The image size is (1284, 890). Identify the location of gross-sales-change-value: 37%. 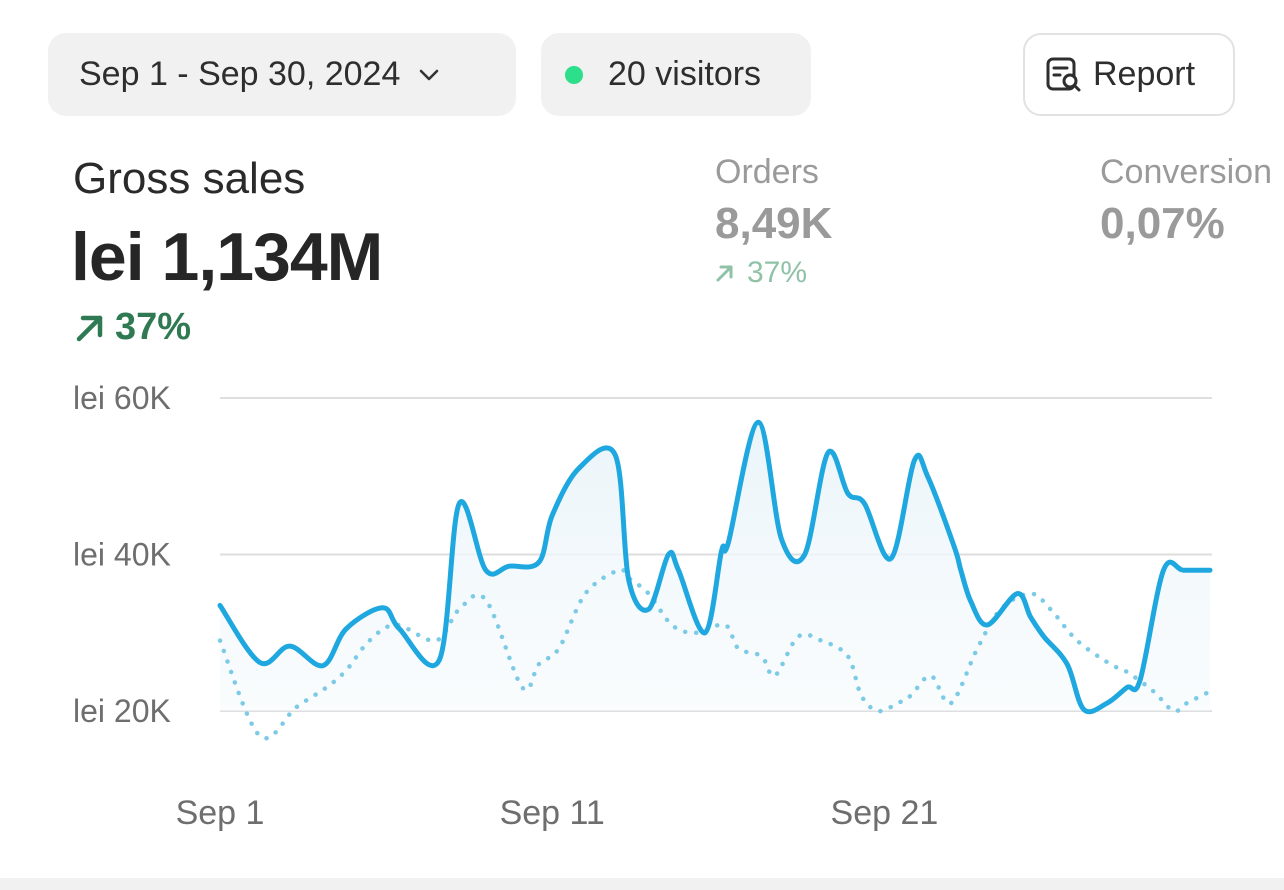
(153, 327).